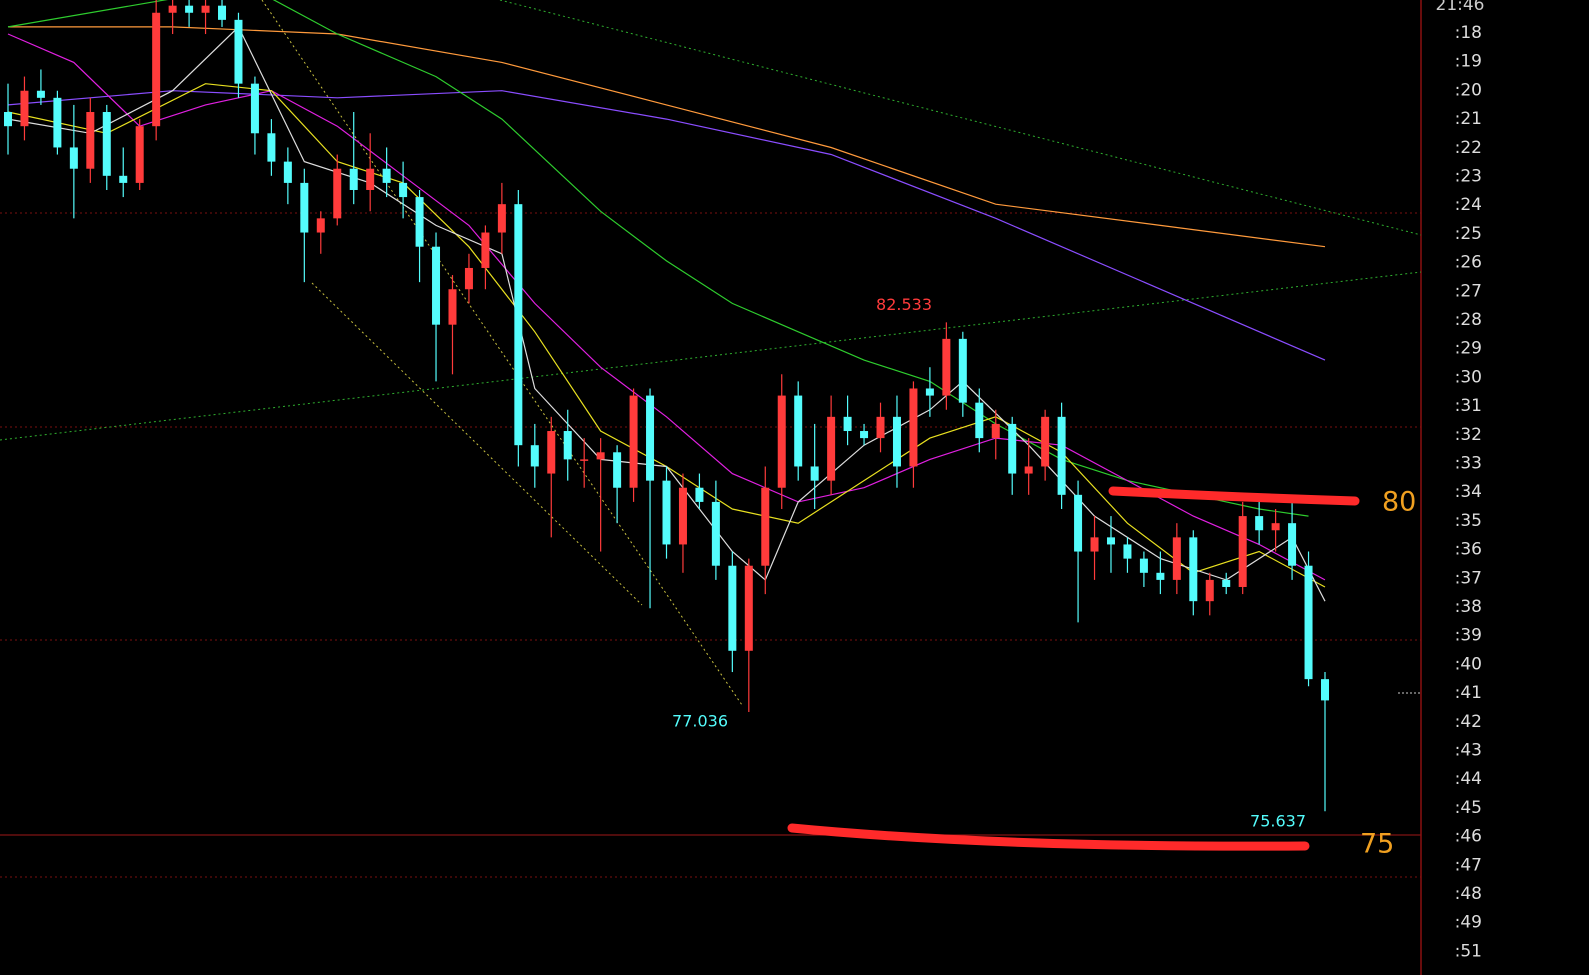 The height and width of the screenshot is (975, 1589). I want to click on time-label: :23, so click(1468, 177).